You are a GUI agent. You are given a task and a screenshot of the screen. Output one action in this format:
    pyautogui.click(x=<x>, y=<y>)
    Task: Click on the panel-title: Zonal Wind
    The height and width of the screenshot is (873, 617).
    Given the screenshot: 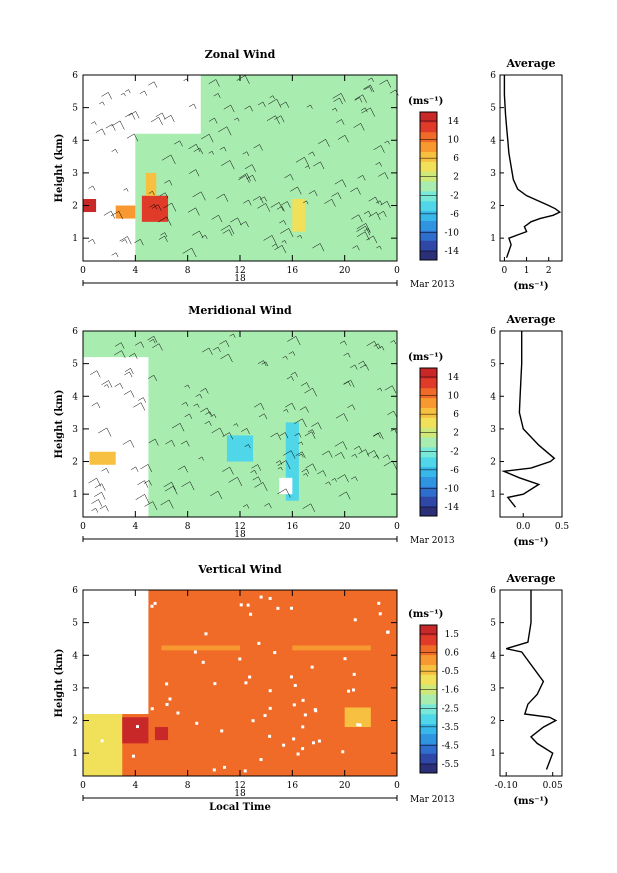 What is the action you would take?
    pyautogui.click(x=240, y=54)
    